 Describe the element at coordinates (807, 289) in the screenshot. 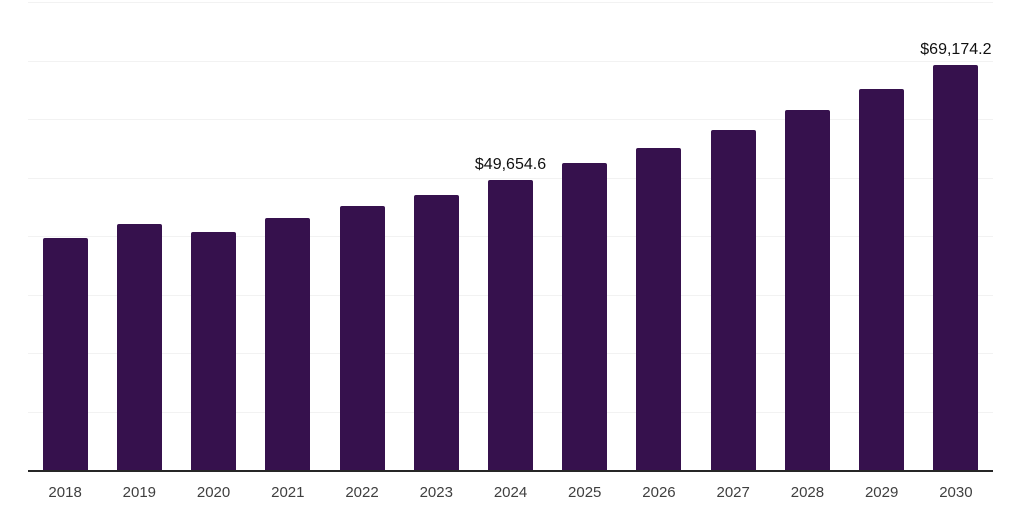

I see `bar-2028` at that location.